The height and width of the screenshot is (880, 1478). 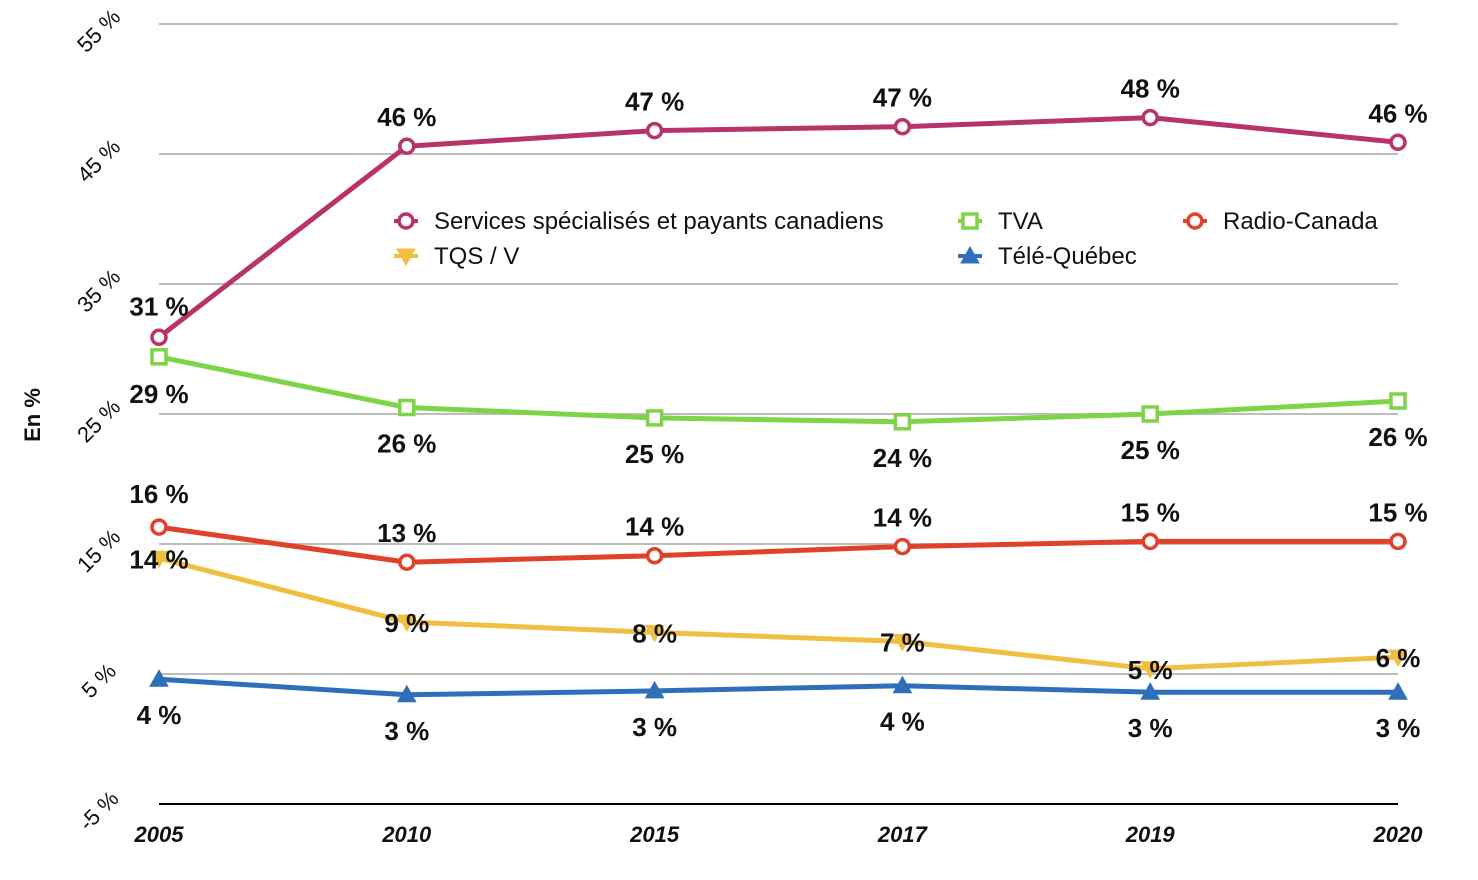 What do you see at coordinates (1150, 834) in the screenshot?
I see `x-tick-label: 2019` at bounding box center [1150, 834].